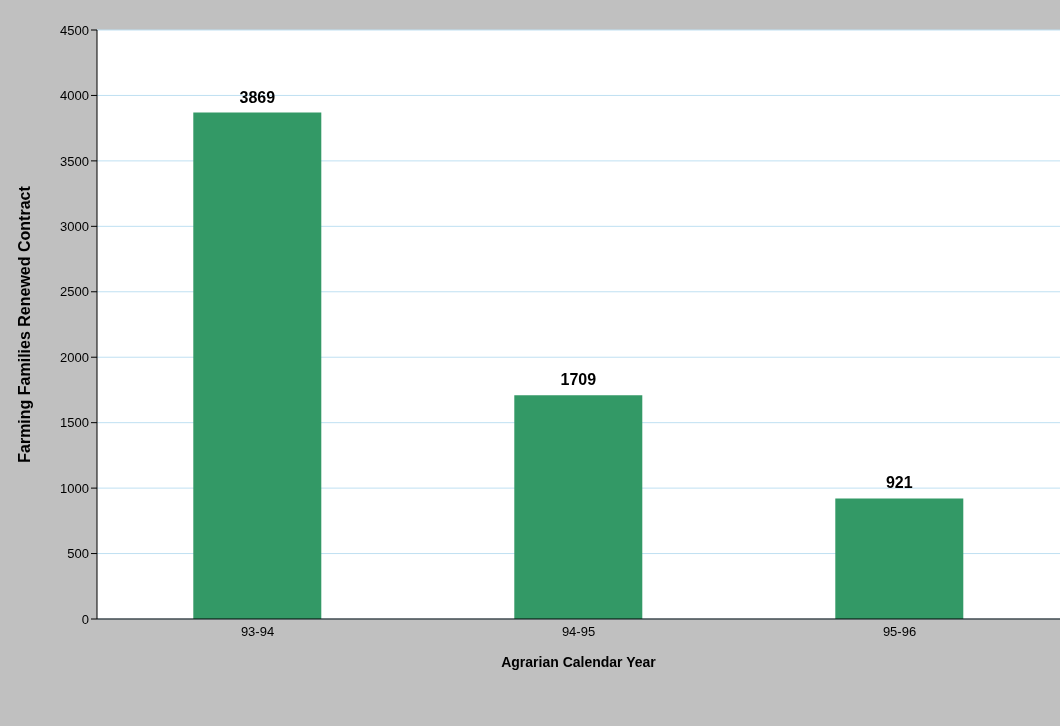  What do you see at coordinates (74, 292) in the screenshot?
I see `y-tick-label: 2500` at bounding box center [74, 292].